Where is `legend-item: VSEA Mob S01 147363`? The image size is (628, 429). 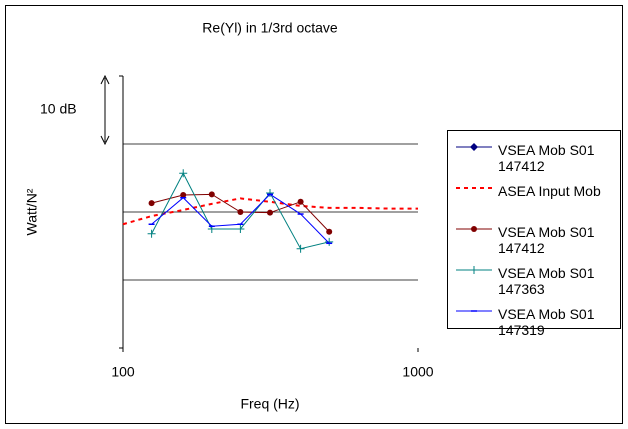
legend-item: VSEA Mob S01 147363 is located at coordinates (534, 280).